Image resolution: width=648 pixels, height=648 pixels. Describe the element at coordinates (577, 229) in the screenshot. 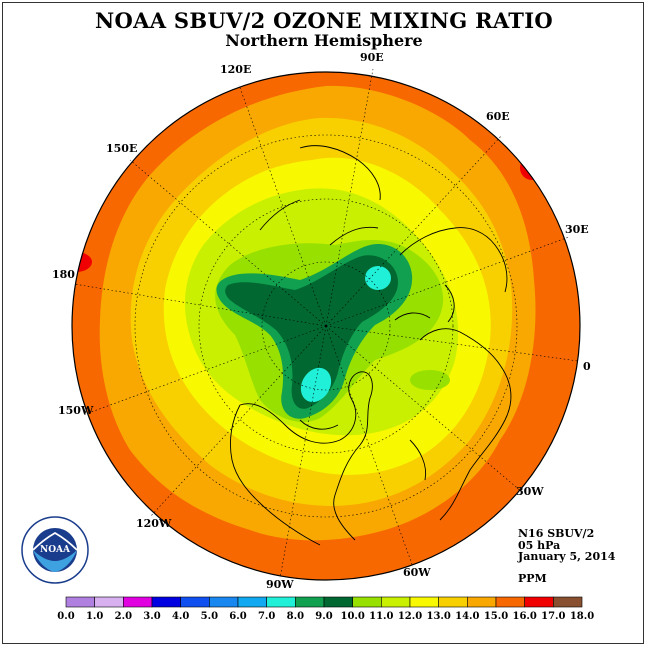

I see `lon-label-30e: 30E` at that location.